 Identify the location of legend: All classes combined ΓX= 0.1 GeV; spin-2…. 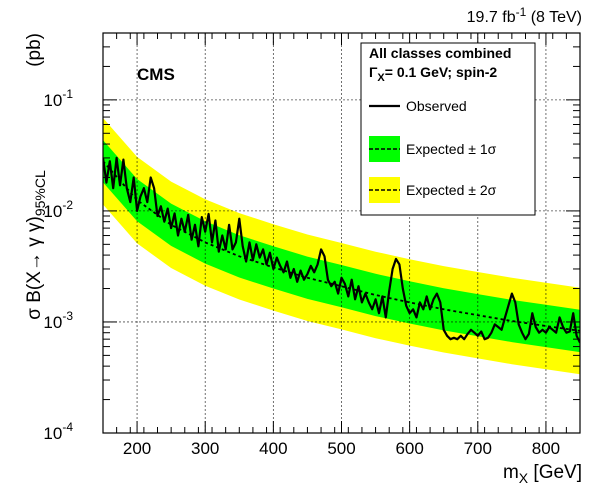
(448, 129).